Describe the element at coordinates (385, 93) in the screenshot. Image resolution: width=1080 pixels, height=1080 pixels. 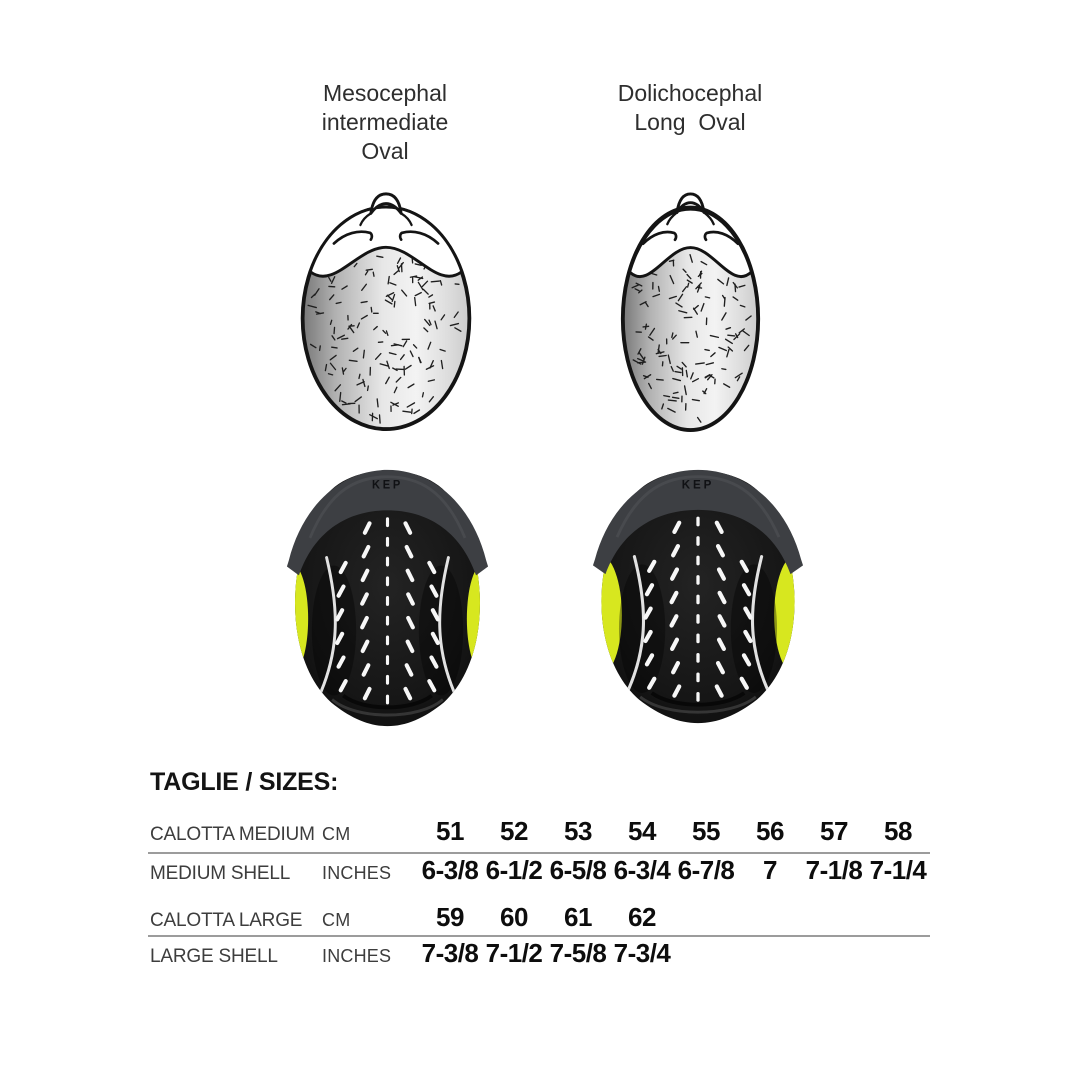
I see `column-title-line: Mesocephal` at that location.